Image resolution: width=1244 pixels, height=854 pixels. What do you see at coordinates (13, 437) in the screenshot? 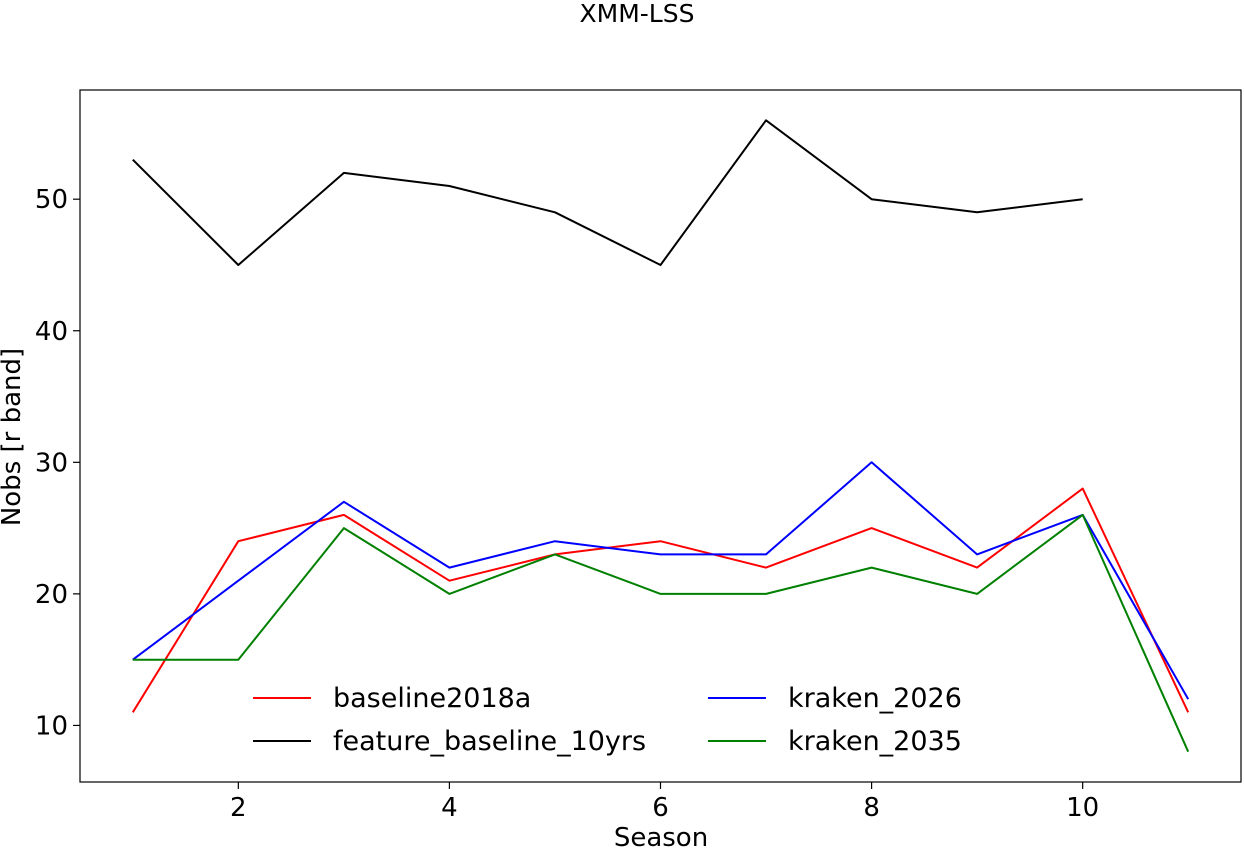
I see `y-axis-label: Nobs [r band]` at bounding box center [13, 437].